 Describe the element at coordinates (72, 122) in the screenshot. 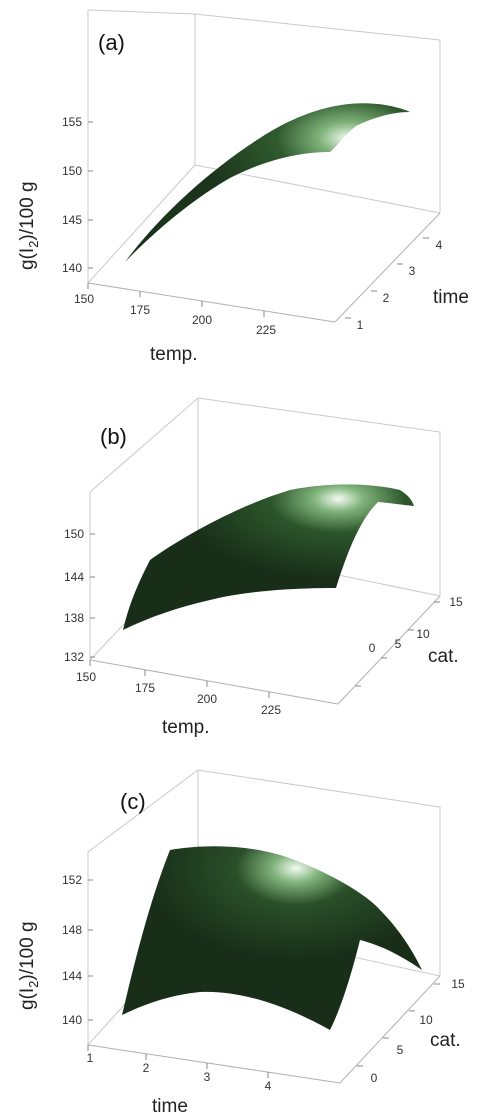

I see `chart-a-z-tick-label: 155` at that location.